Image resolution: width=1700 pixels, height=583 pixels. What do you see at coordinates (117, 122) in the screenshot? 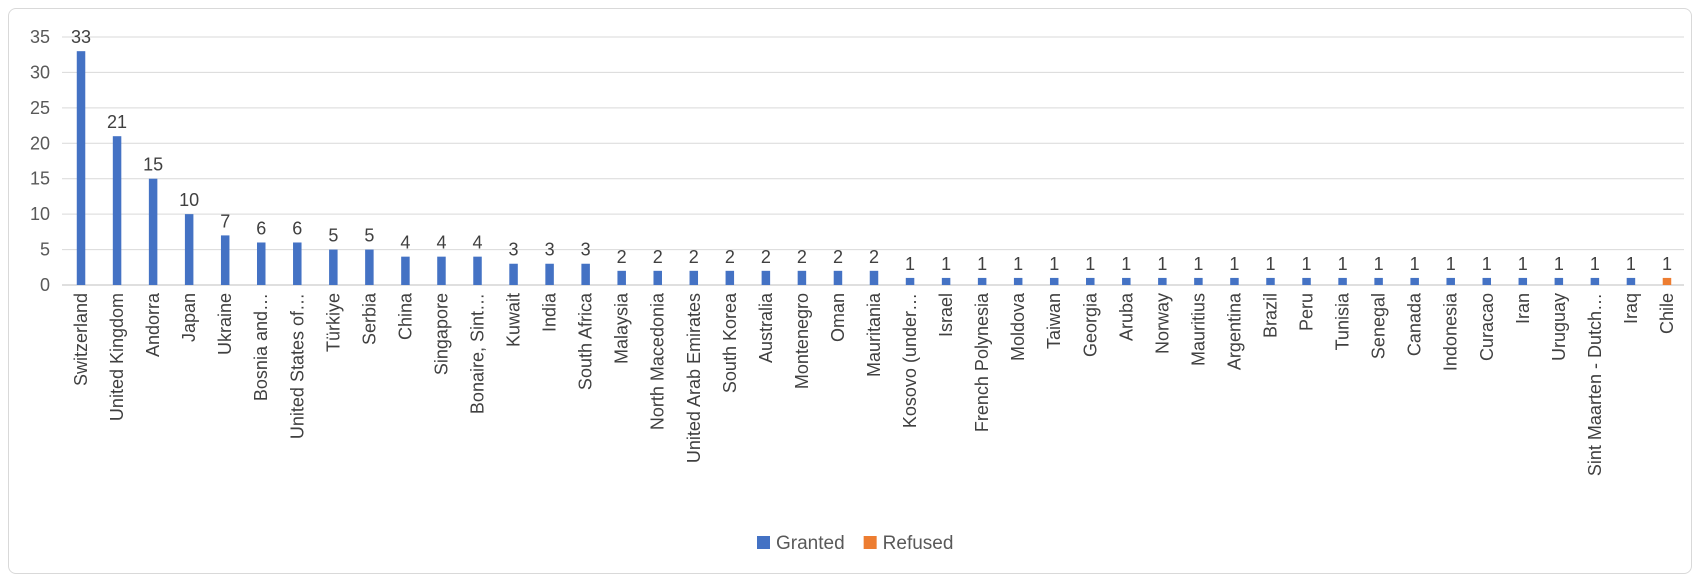
I see `data-label: 21` at bounding box center [117, 122].